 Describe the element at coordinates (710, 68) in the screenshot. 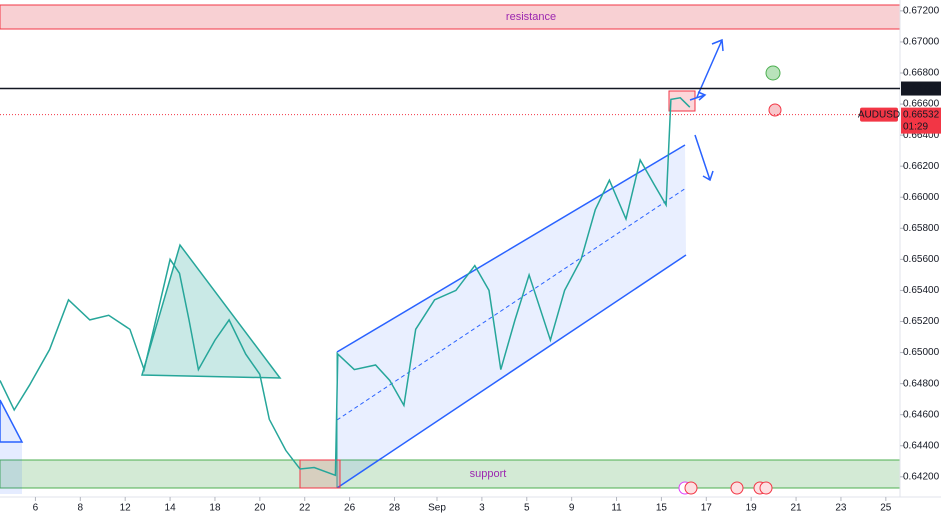

I see `arrow-up` at that location.